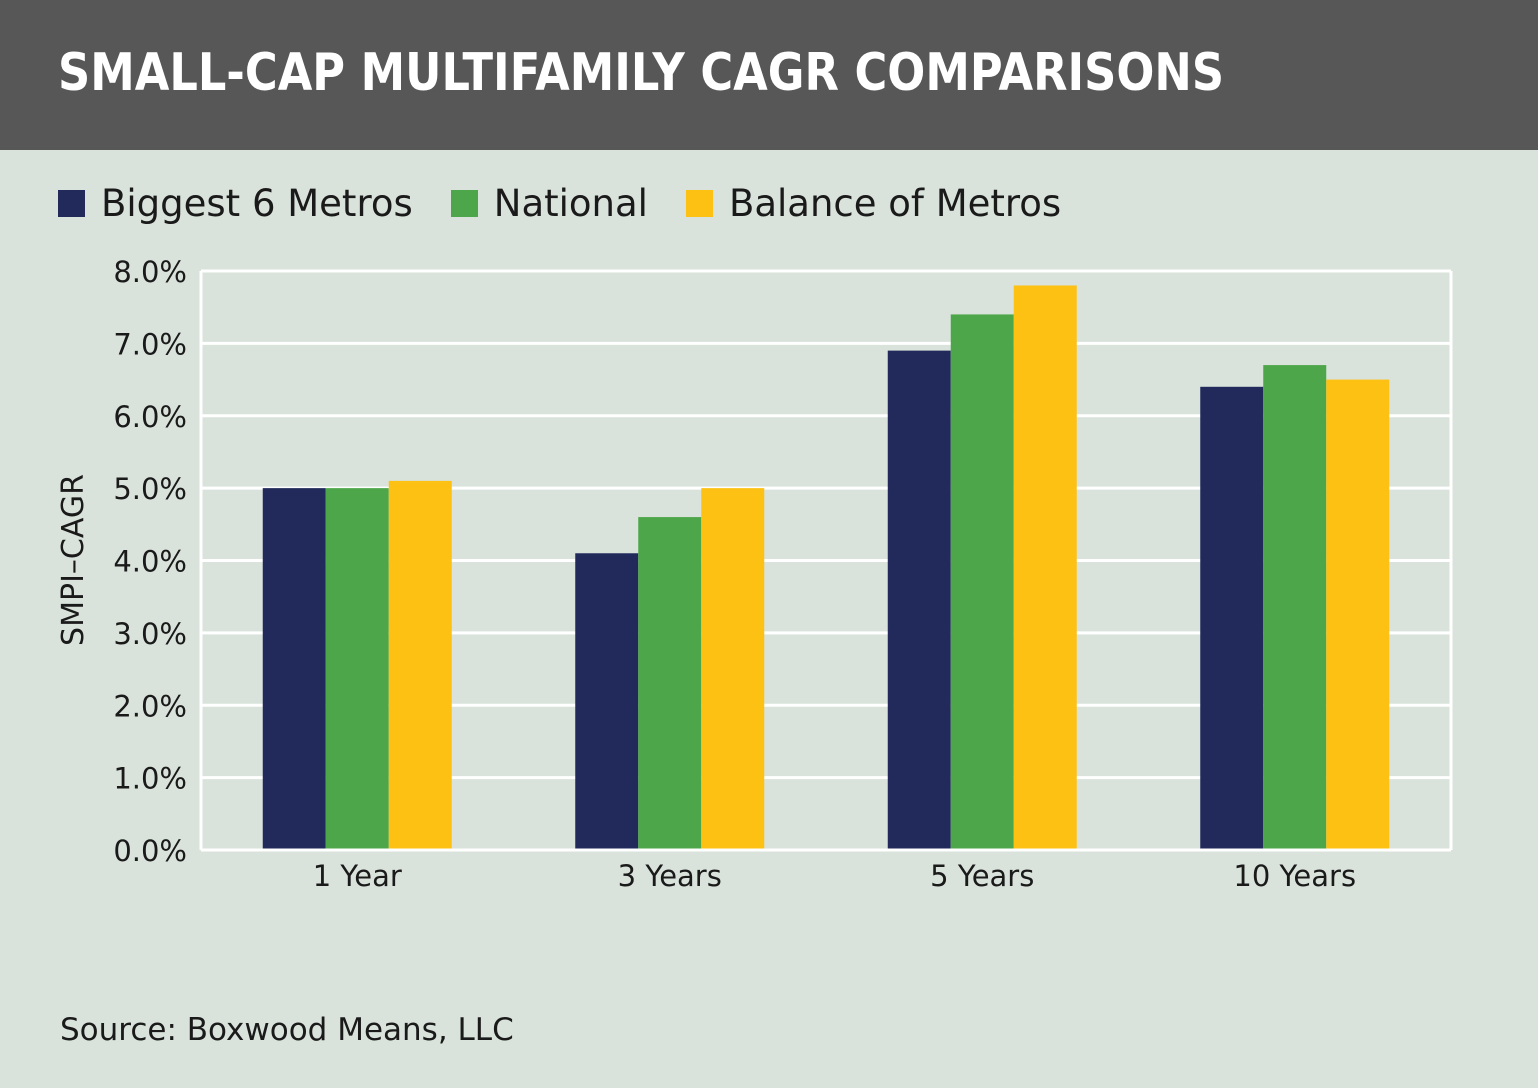 This screenshot has height=1088, width=1538. Describe the element at coordinates (570, 203) in the screenshot. I see `legend-label-national: National` at that location.